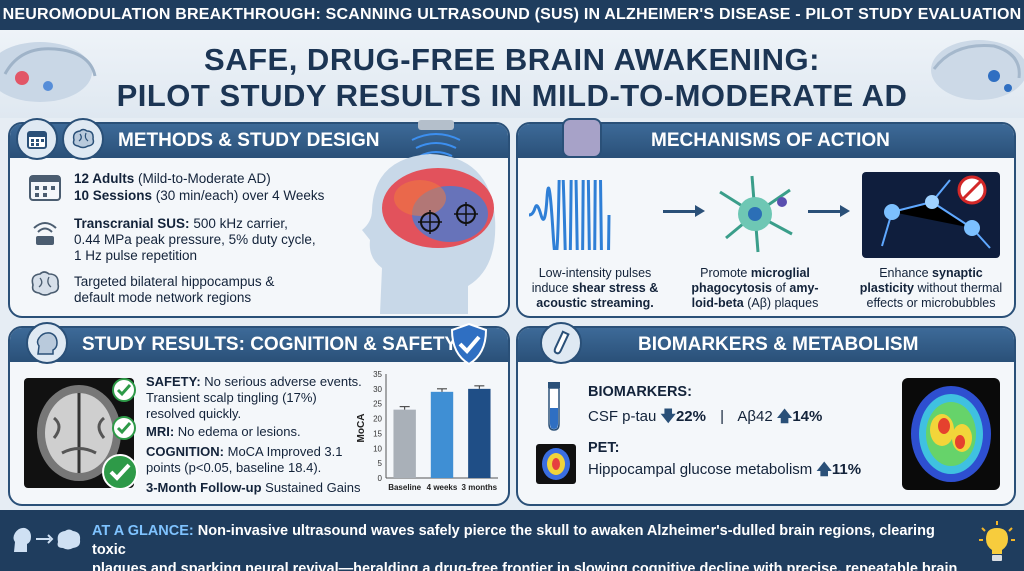 This screenshot has height=571, width=1024. Describe the element at coordinates (807, 416) in the screenshot. I see `ab-value: 14%` at that location.